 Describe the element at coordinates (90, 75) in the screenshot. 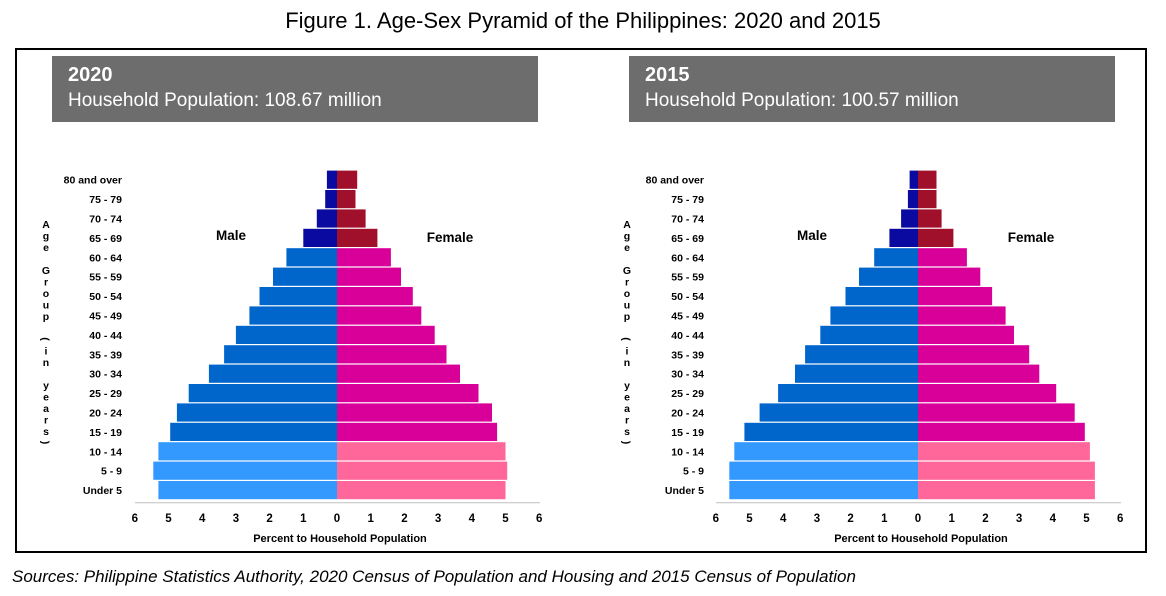

I see `panel-year: 2020` at that location.